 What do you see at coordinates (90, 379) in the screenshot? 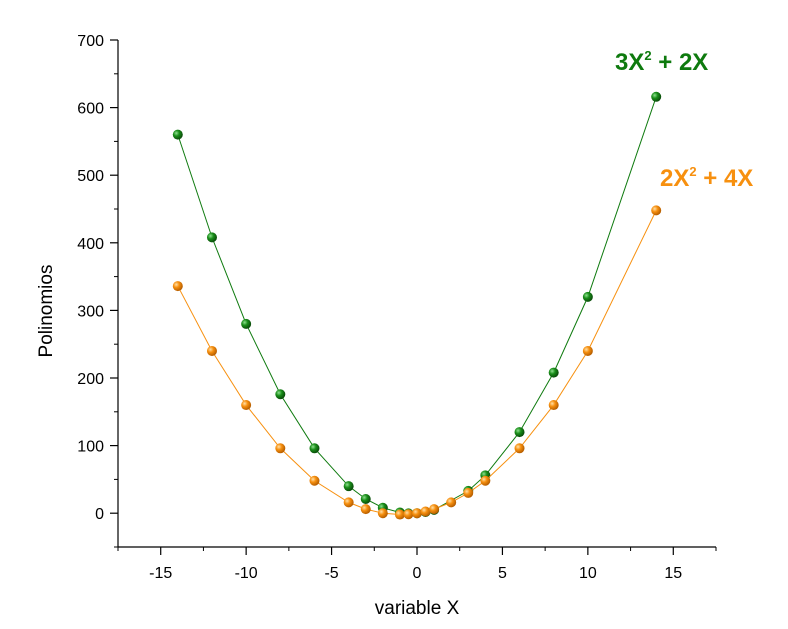
I see `y-tick-label: 200` at bounding box center [90, 379].